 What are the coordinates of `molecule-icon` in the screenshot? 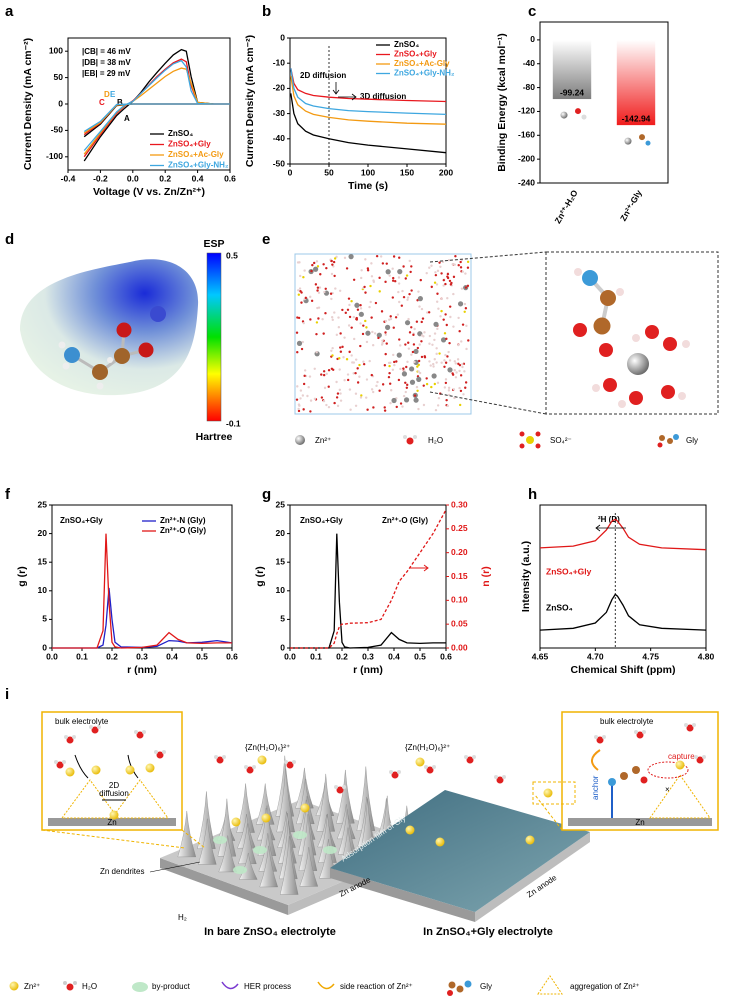 It's located at (642, 137).